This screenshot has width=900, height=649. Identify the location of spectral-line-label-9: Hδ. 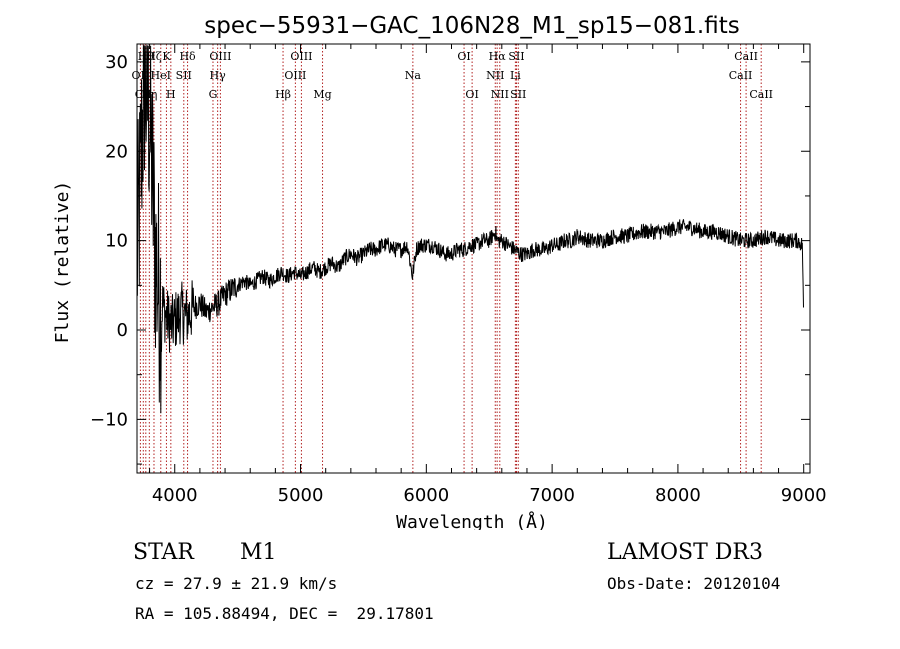
(187, 56).